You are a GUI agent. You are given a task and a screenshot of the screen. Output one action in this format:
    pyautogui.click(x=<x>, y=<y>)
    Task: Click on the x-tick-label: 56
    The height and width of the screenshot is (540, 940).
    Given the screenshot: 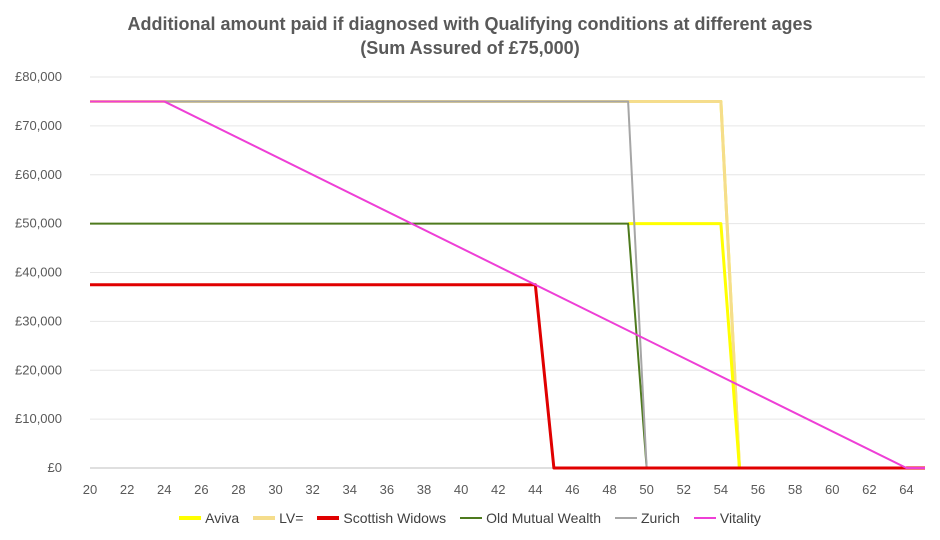 What is the action you would take?
    pyautogui.click(x=758, y=489)
    